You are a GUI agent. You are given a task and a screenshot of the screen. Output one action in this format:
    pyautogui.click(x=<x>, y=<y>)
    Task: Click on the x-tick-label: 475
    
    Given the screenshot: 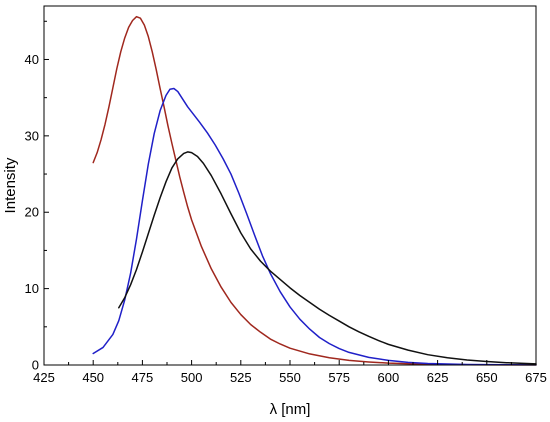 What is the action you would take?
    pyautogui.click(x=143, y=377)
    